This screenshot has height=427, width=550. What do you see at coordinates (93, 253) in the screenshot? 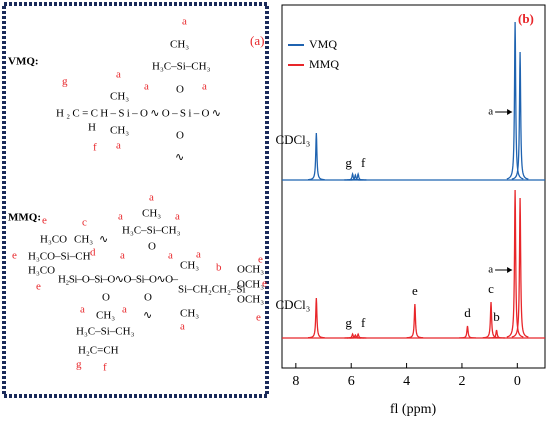
I see `peak-letter: d` at bounding box center [93, 253].